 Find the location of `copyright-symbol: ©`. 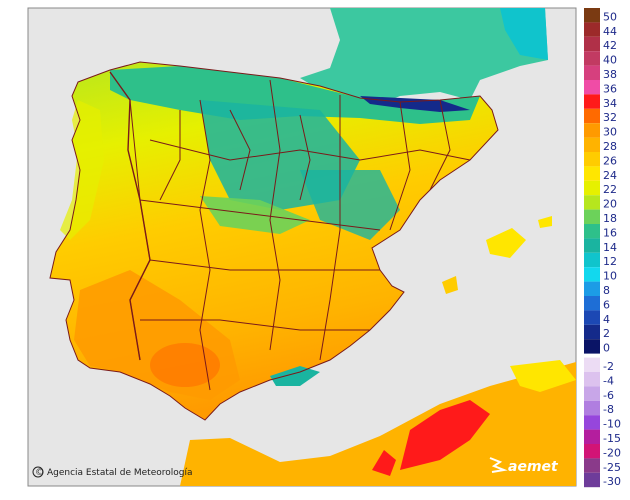

copyright-symbol: © is located at coordinates (39, 473).